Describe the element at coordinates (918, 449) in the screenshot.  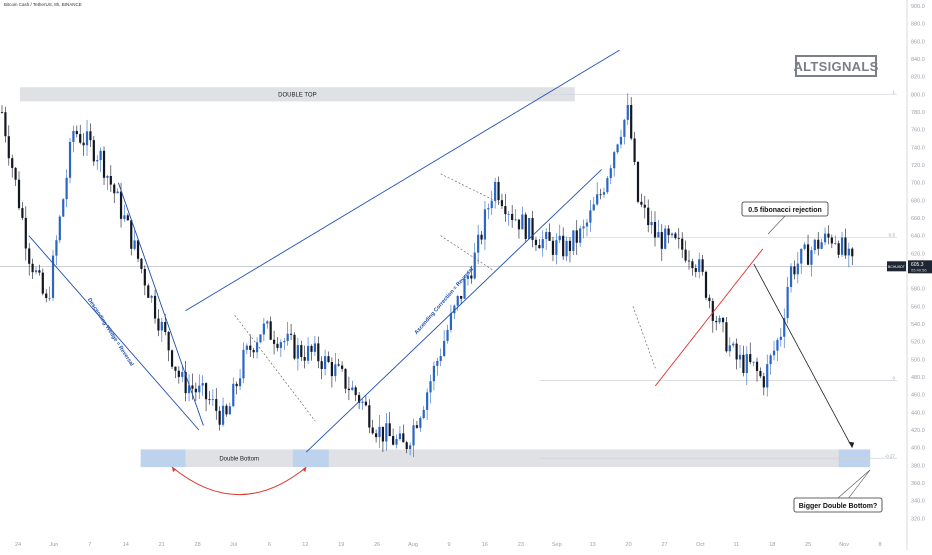
I see `y-tick-label: 400.0` at that location.